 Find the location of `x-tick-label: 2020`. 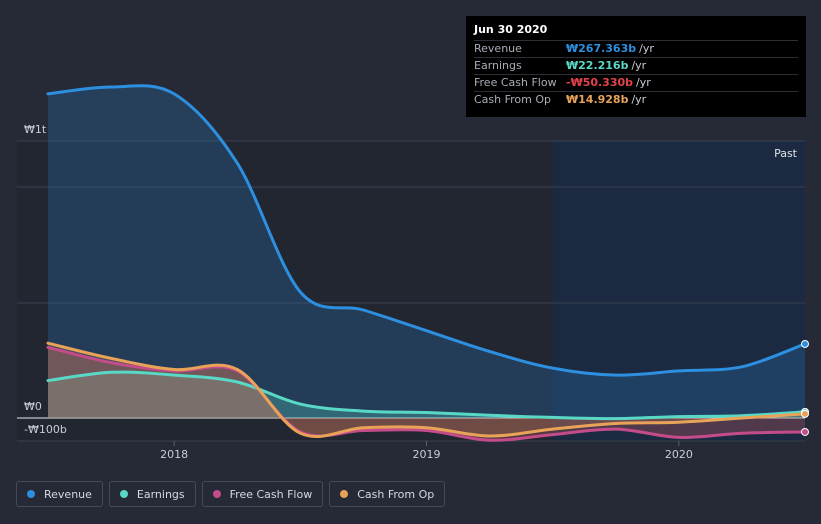

x-tick-label: 2020 is located at coordinates (679, 454).